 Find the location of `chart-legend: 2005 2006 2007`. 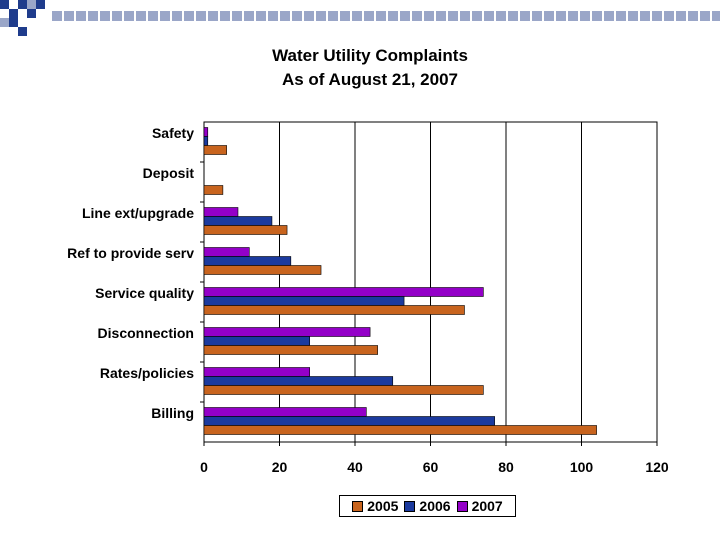

chart-legend: 2005 2006 2007 is located at coordinates (427, 506).